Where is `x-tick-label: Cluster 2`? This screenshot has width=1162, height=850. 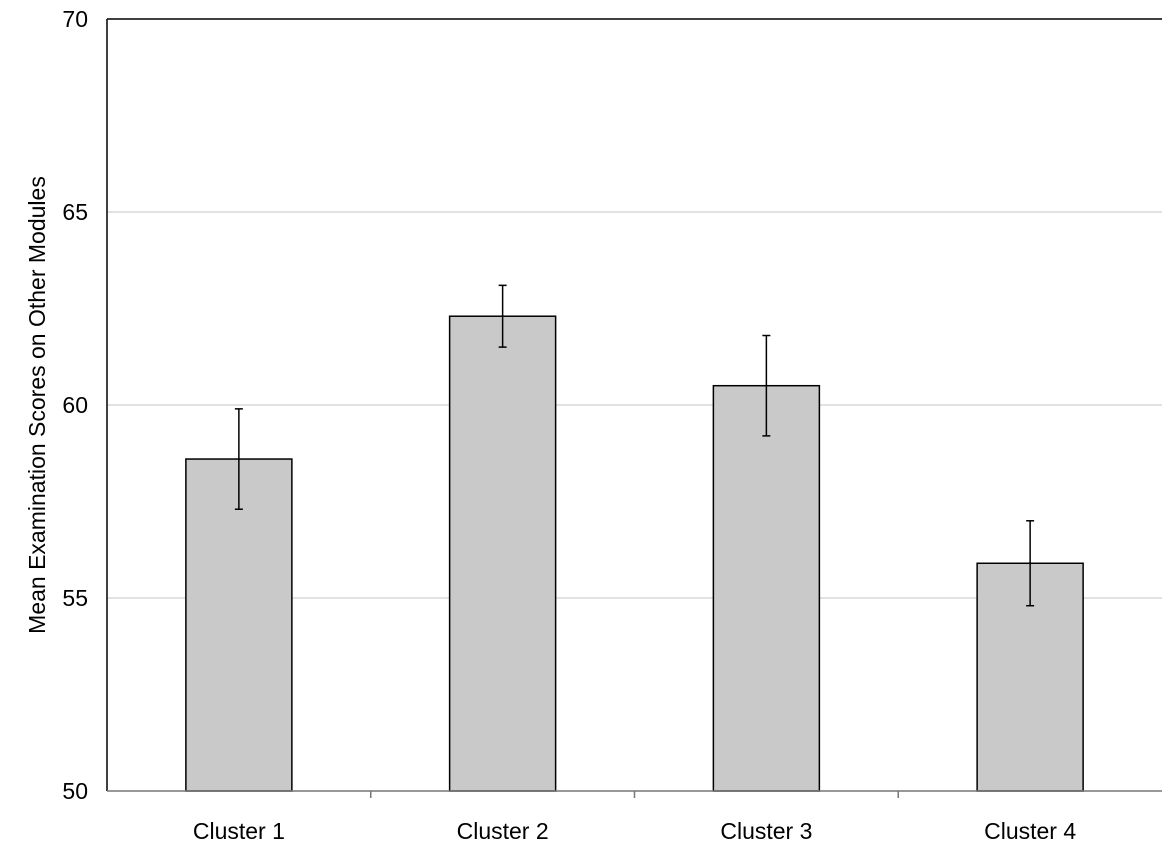
x-tick-label: Cluster 2 is located at coordinates (503, 831).